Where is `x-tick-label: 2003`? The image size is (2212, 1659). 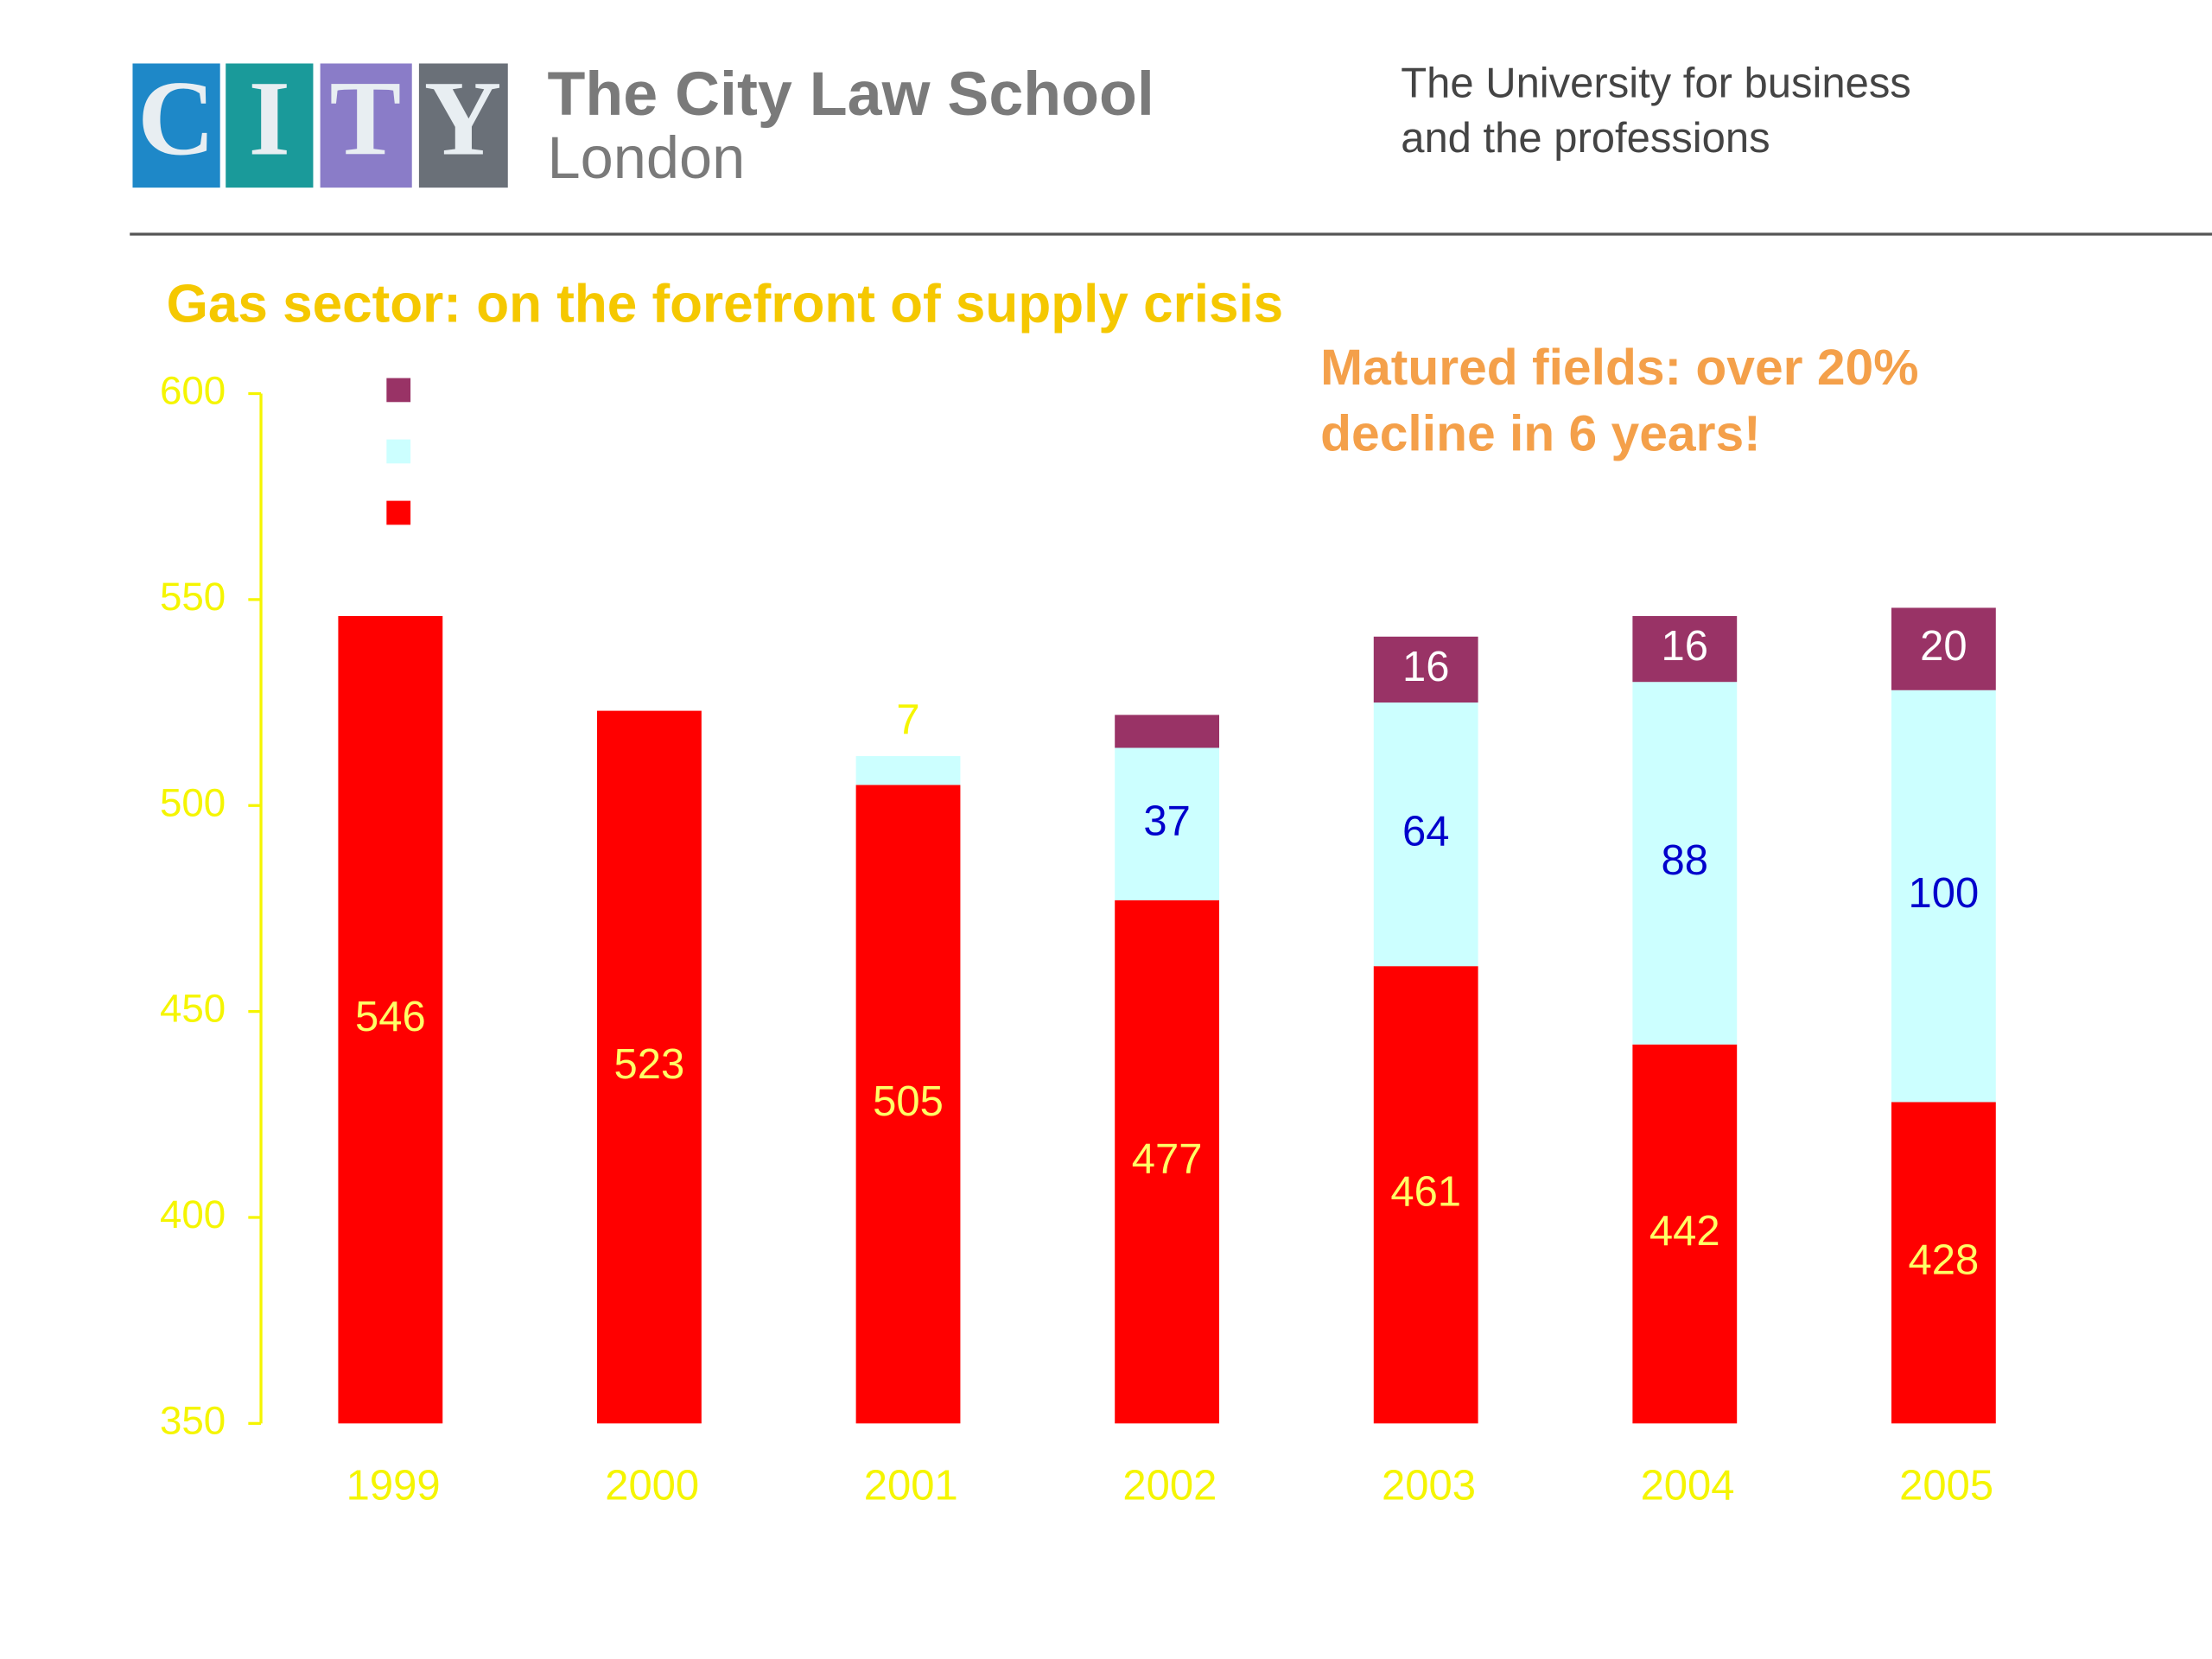
x-tick-label: 2003 is located at coordinates (1429, 1485).